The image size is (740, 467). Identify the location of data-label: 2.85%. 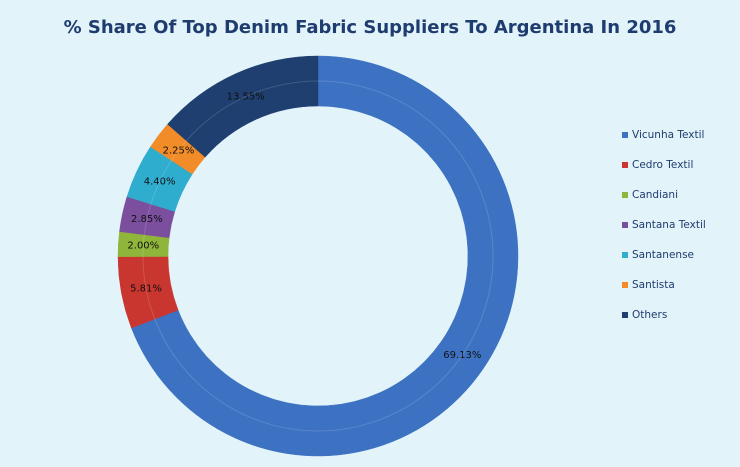
(147, 219).